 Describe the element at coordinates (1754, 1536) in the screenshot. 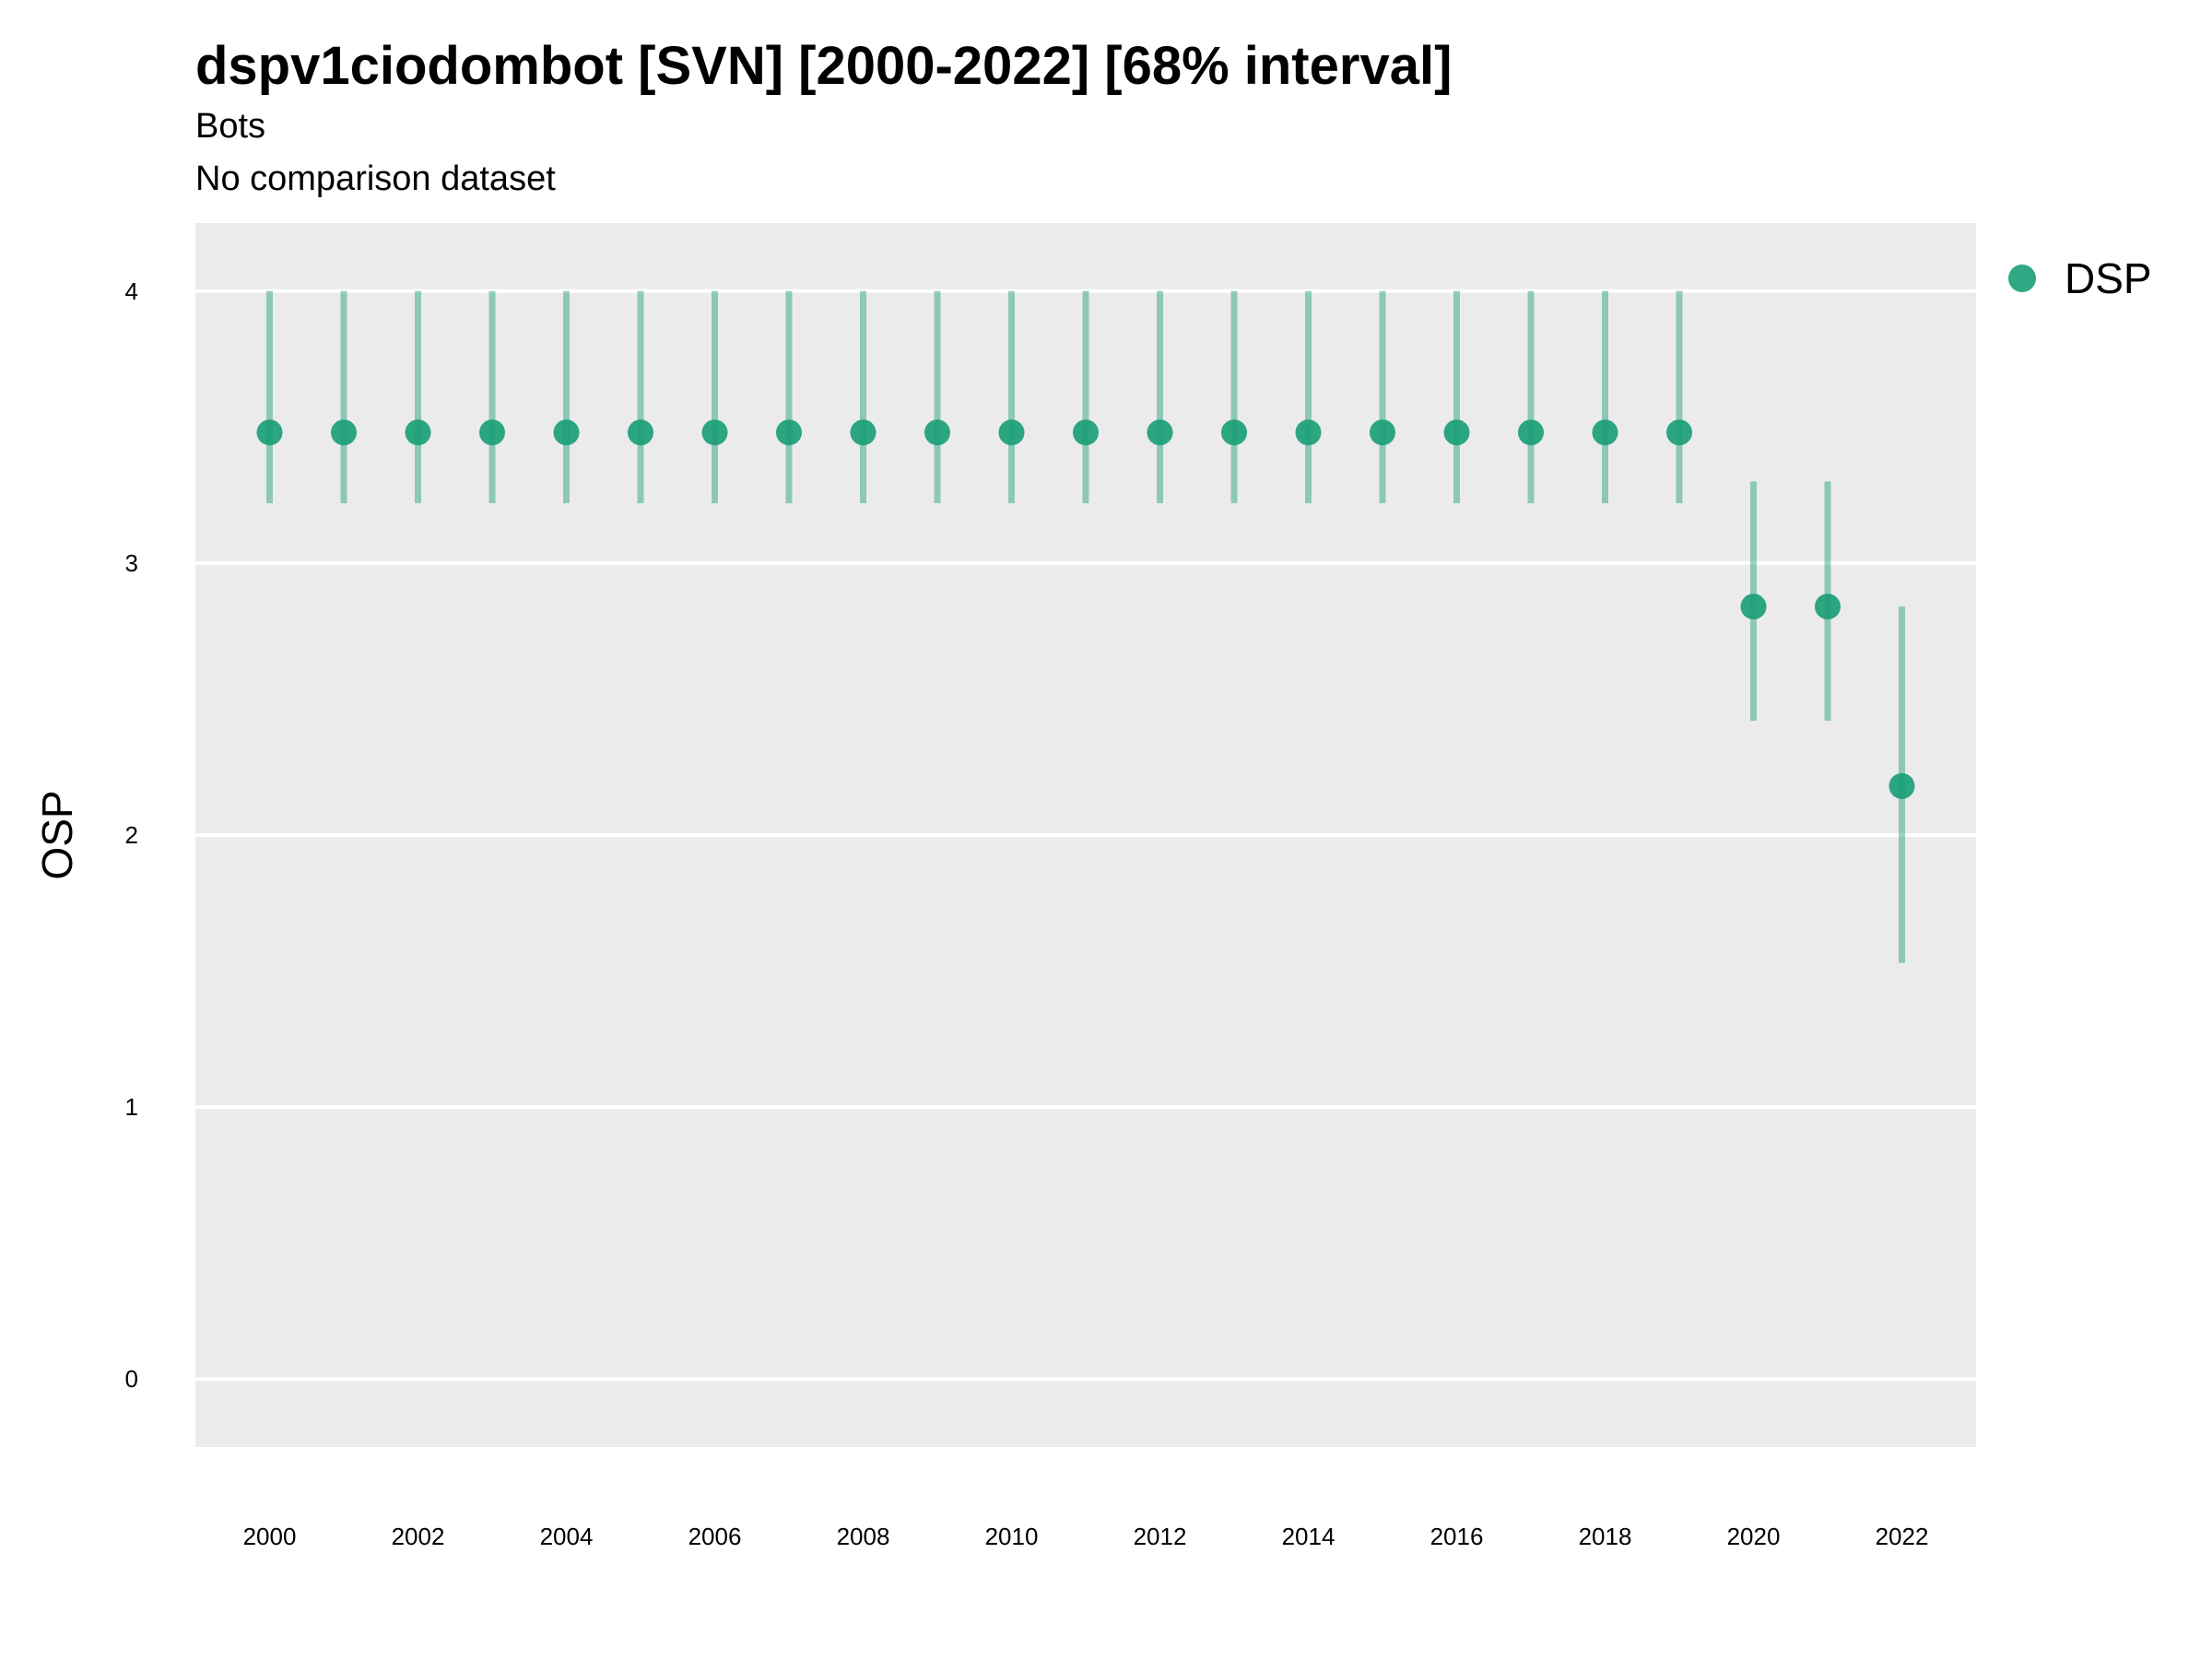

I see `x-tick-label: 2020` at that location.